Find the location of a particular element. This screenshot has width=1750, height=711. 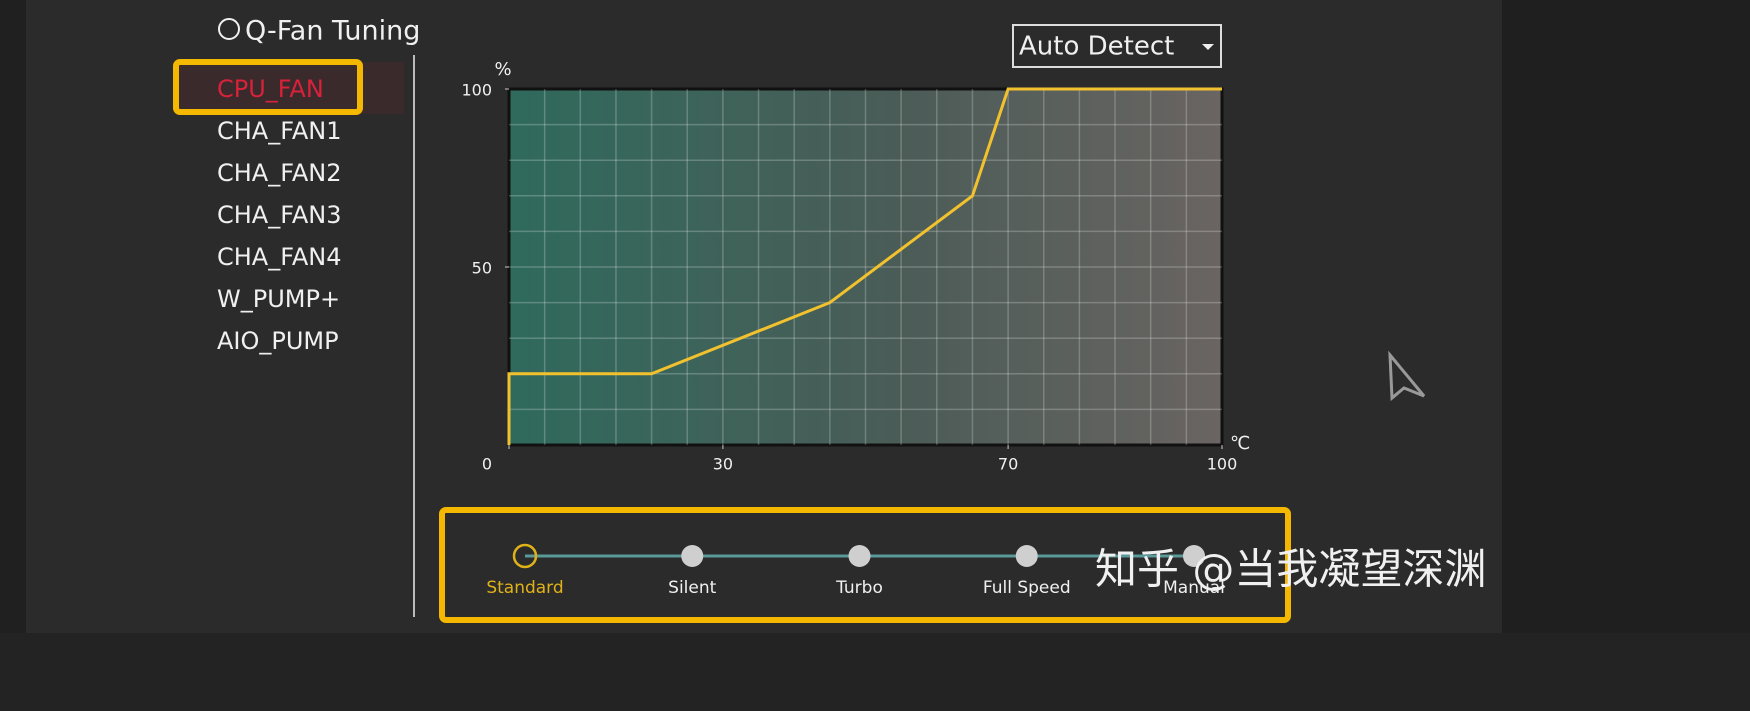

dropdown-arrow is located at coordinates (1208, 47).